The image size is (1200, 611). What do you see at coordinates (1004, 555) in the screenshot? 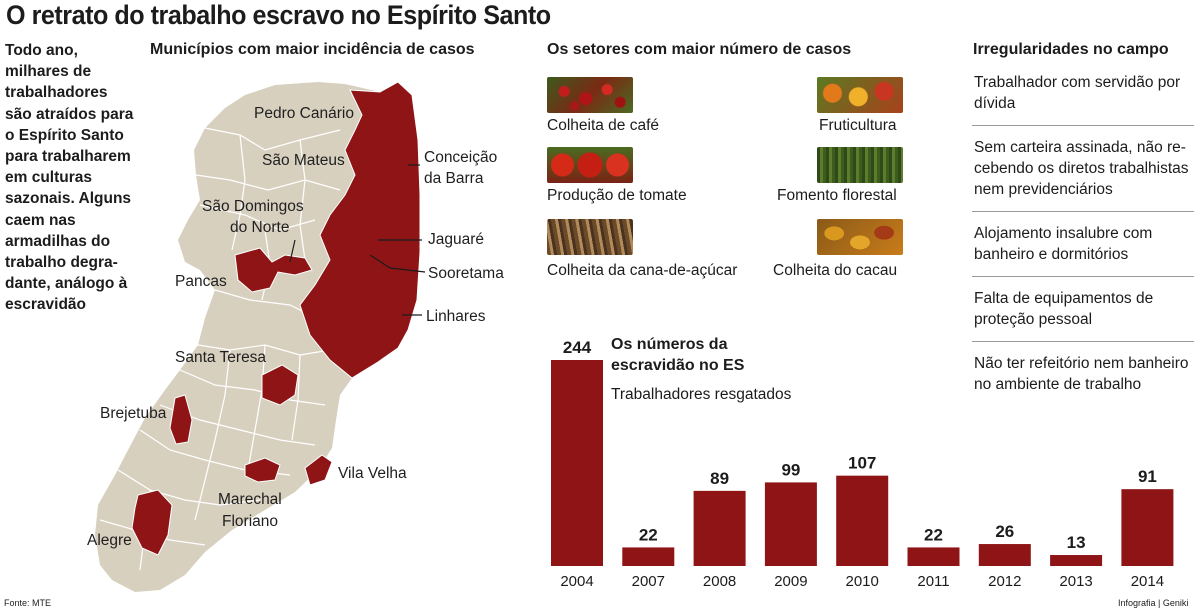
I see `bar-2012` at bounding box center [1004, 555].